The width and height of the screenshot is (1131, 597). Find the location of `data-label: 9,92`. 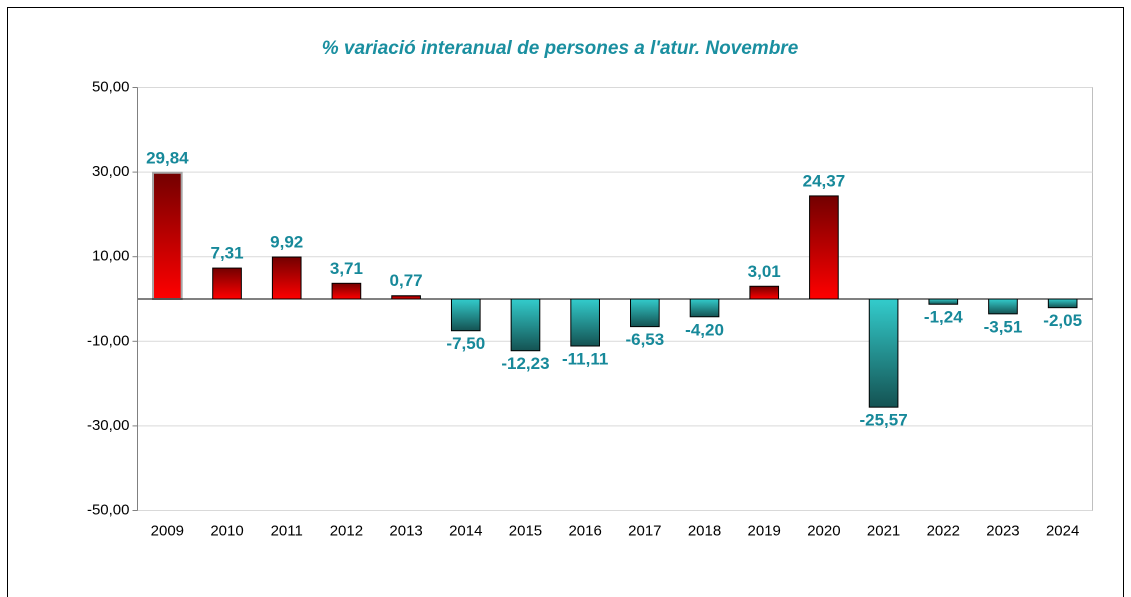

data-label: 9,92 is located at coordinates (286, 242).